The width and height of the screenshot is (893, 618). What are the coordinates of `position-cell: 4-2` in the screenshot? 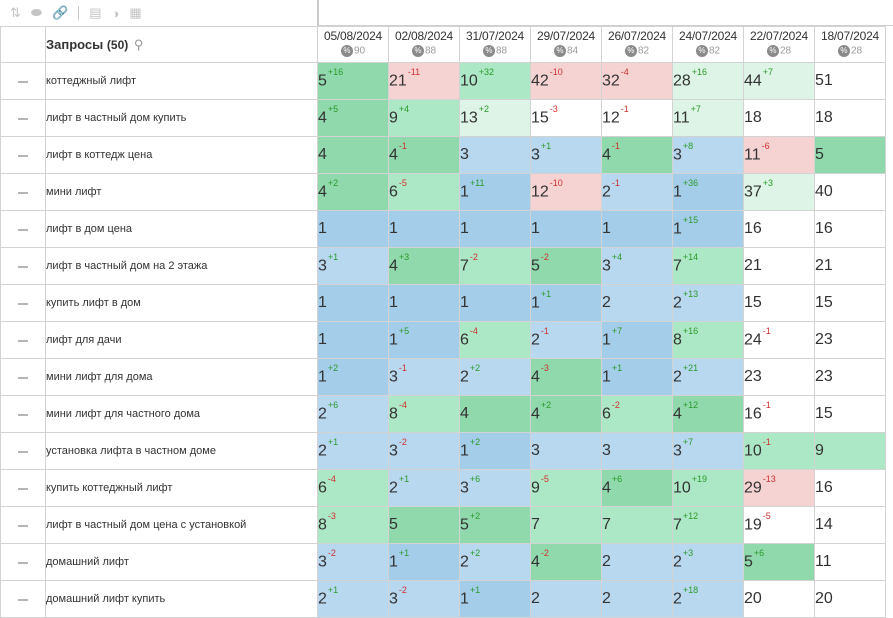 It's located at (566, 562).